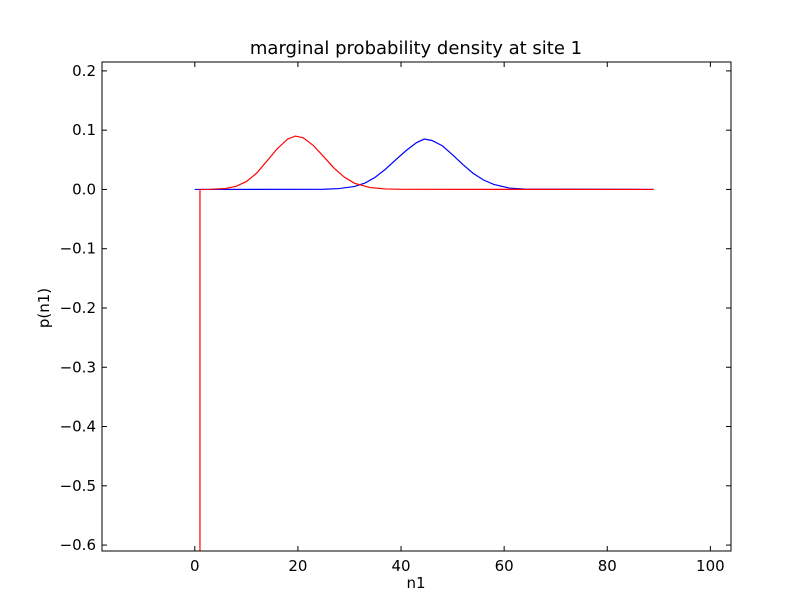 This screenshot has width=812, height=612. I want to click on y-axis-label: p(n1), so click(44, 308).